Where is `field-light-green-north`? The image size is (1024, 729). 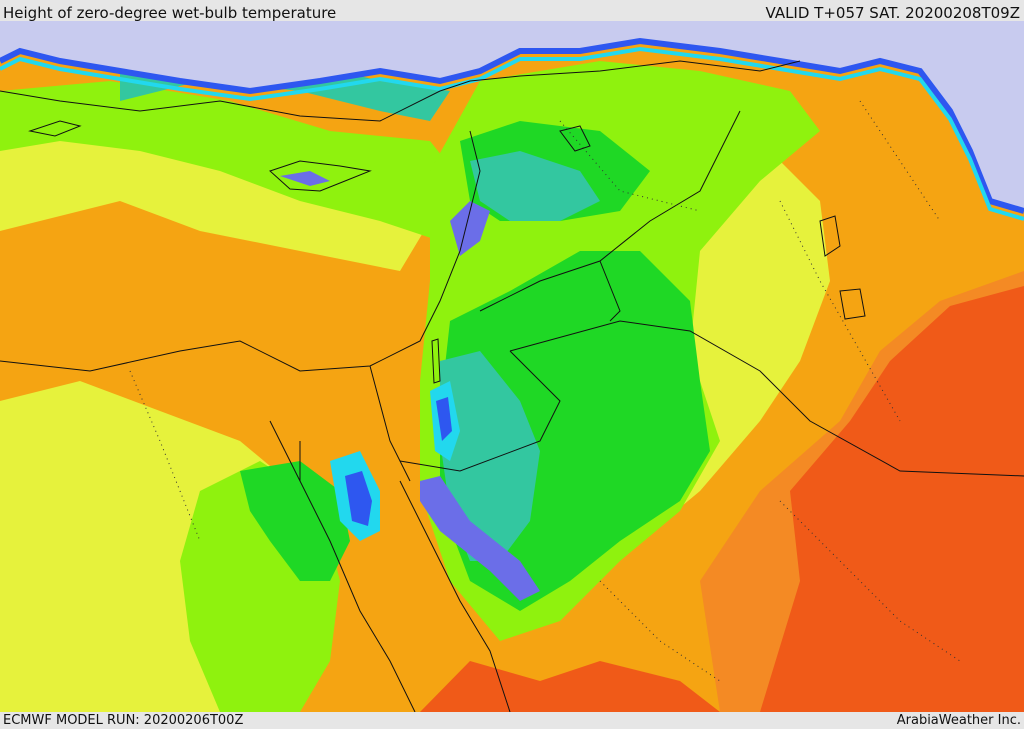 field-light-green-north is located at coordinates (235, 161).